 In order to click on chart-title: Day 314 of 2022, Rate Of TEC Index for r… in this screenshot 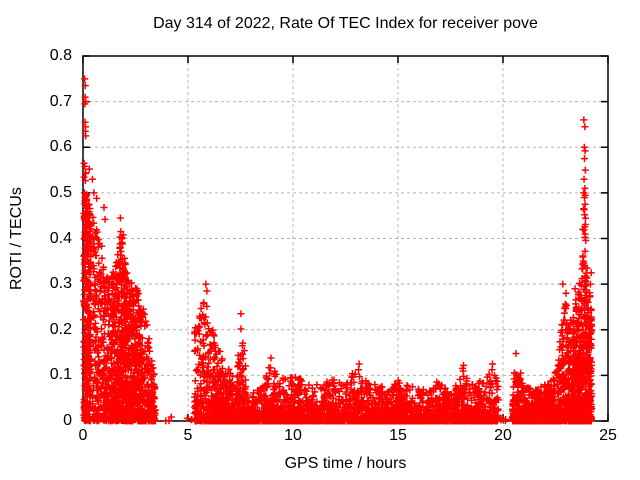, I will do `click(345, 23)`.